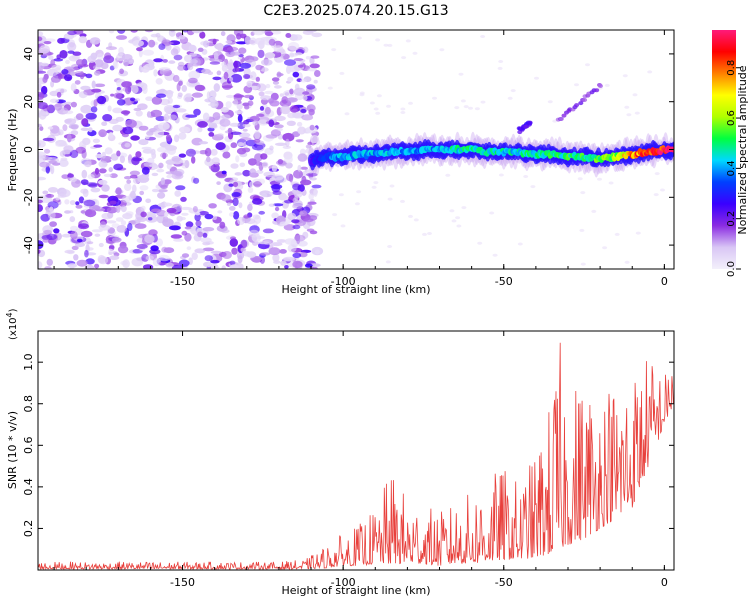 Image resolution: width=750 pixels, height=600 pixels. I want to click on snr-x-tick-label: -100, so click(343, 582).